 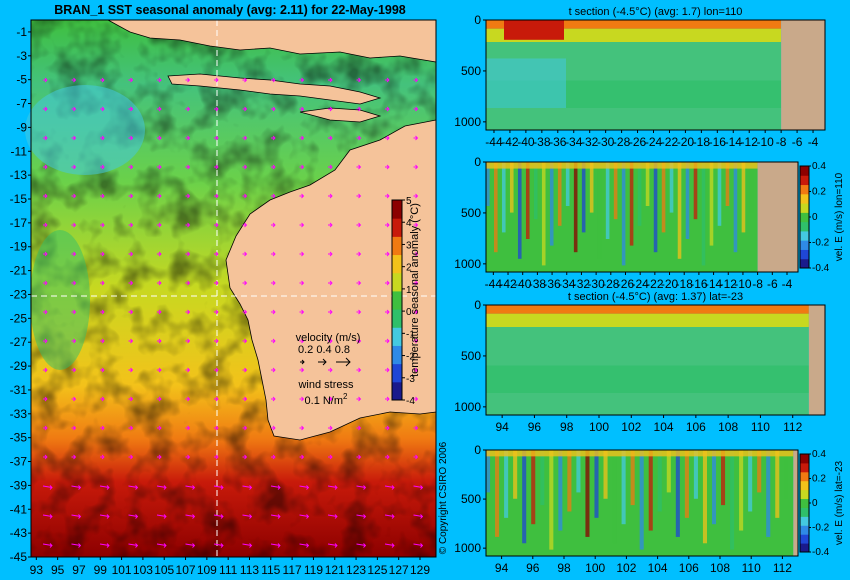 I want to click on section-x-tick-label: -36, so click(x=552, y=284).